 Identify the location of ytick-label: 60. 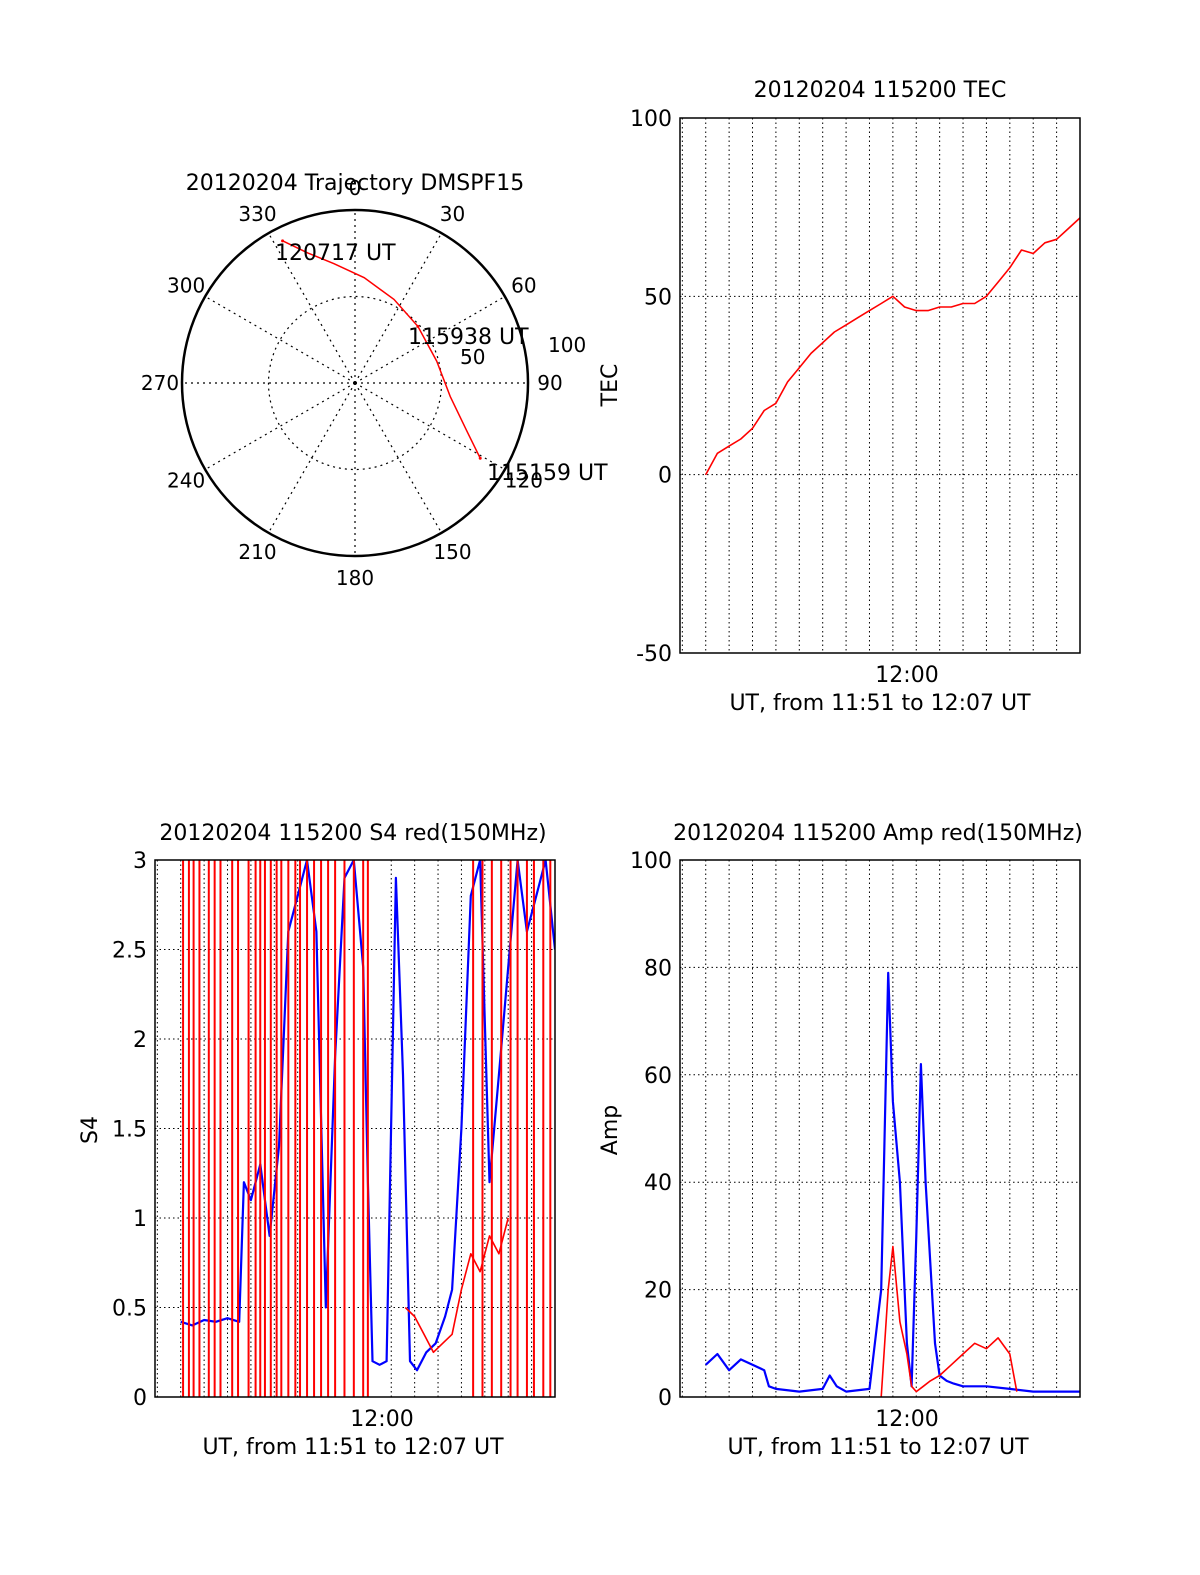
(658, 1076).